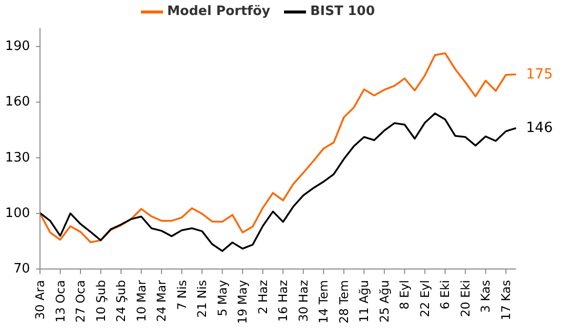 This screenshot has width=562, height=335. Describe the element at coordinates (17, 213) in the screenshot. I see `y-tick-label: 100` at that location.